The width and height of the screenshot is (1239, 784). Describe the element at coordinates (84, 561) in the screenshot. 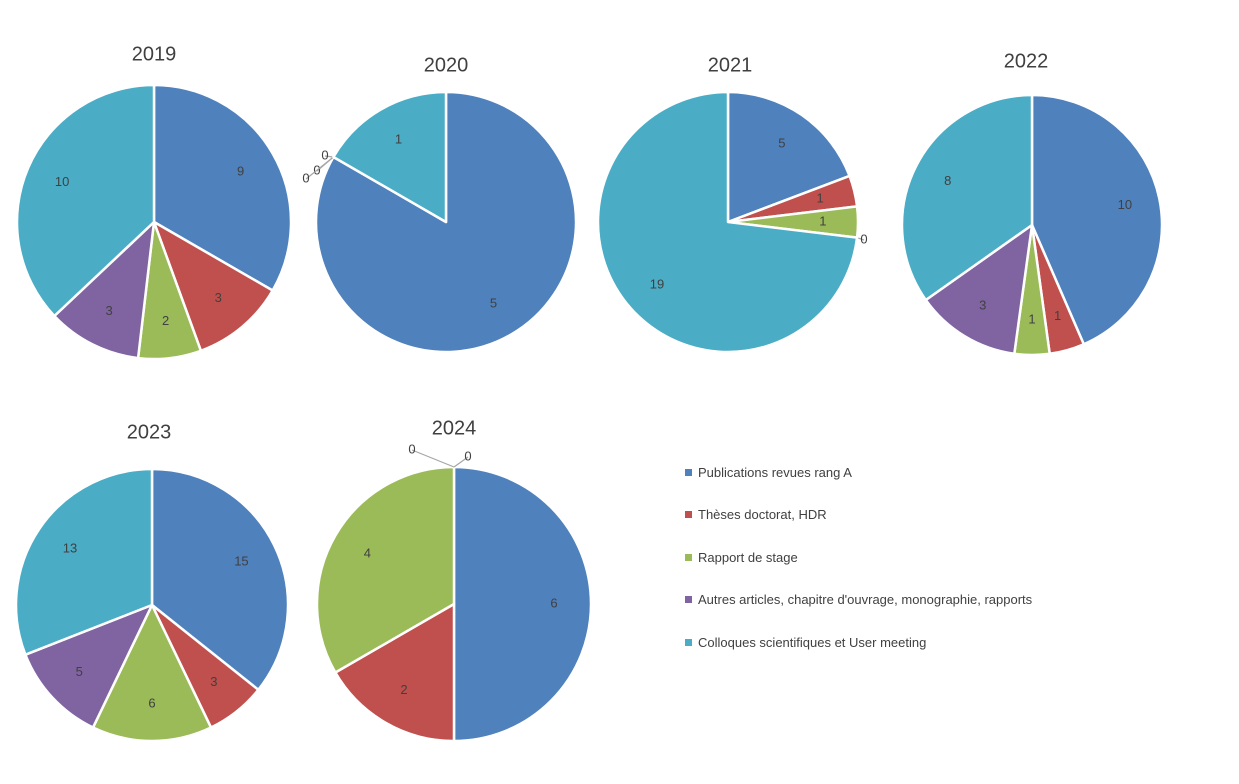

I see `pie-slice-2023-colloques` at that location.